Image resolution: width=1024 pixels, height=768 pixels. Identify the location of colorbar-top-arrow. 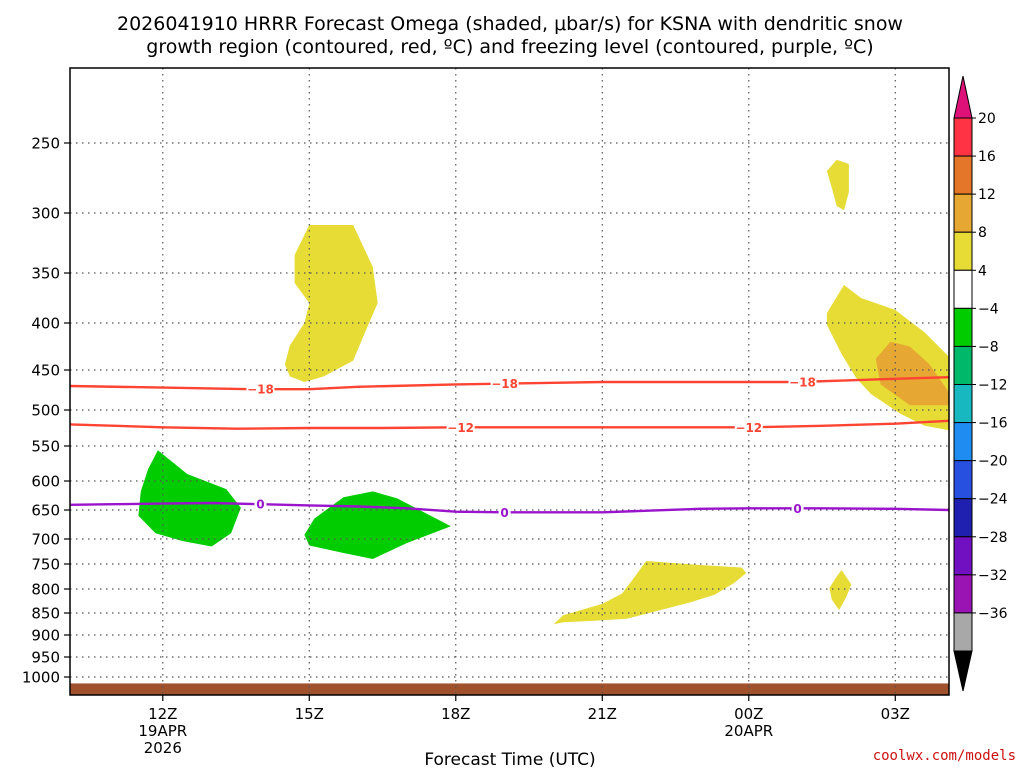
(963, 97).